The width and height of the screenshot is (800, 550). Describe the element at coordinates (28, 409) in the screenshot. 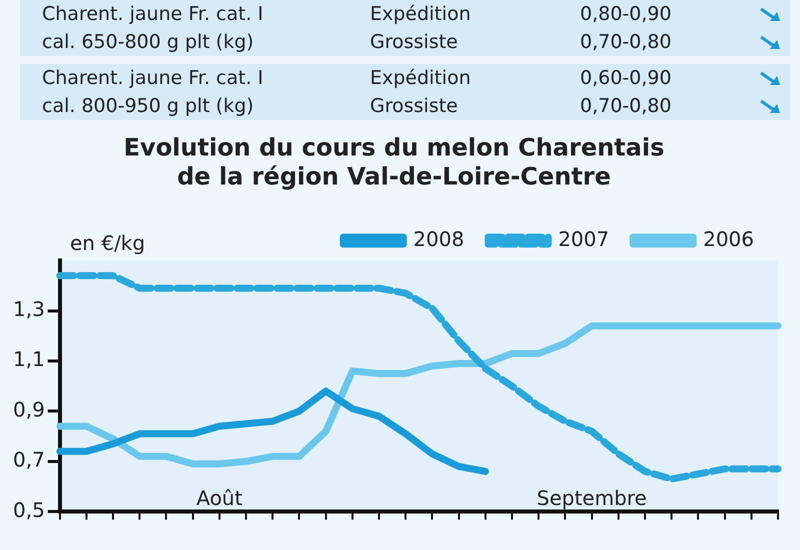

I see `y-tick-label: 0,9` at that location.